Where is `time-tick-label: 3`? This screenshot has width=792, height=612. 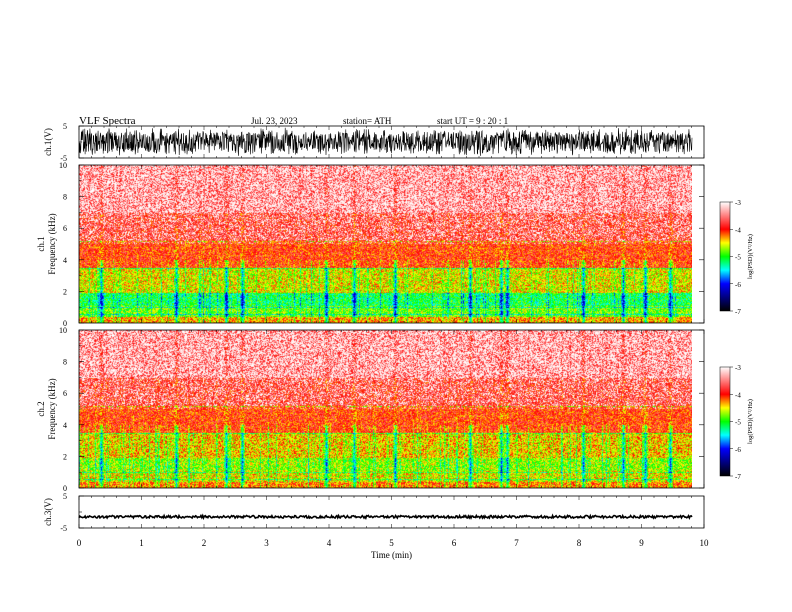
time-tick-label: 3 is located at coordinates (266, 543).